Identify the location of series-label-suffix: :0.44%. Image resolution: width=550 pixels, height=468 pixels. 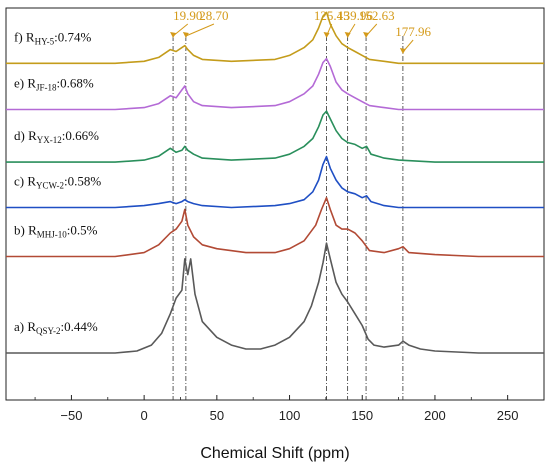
(79, 326).